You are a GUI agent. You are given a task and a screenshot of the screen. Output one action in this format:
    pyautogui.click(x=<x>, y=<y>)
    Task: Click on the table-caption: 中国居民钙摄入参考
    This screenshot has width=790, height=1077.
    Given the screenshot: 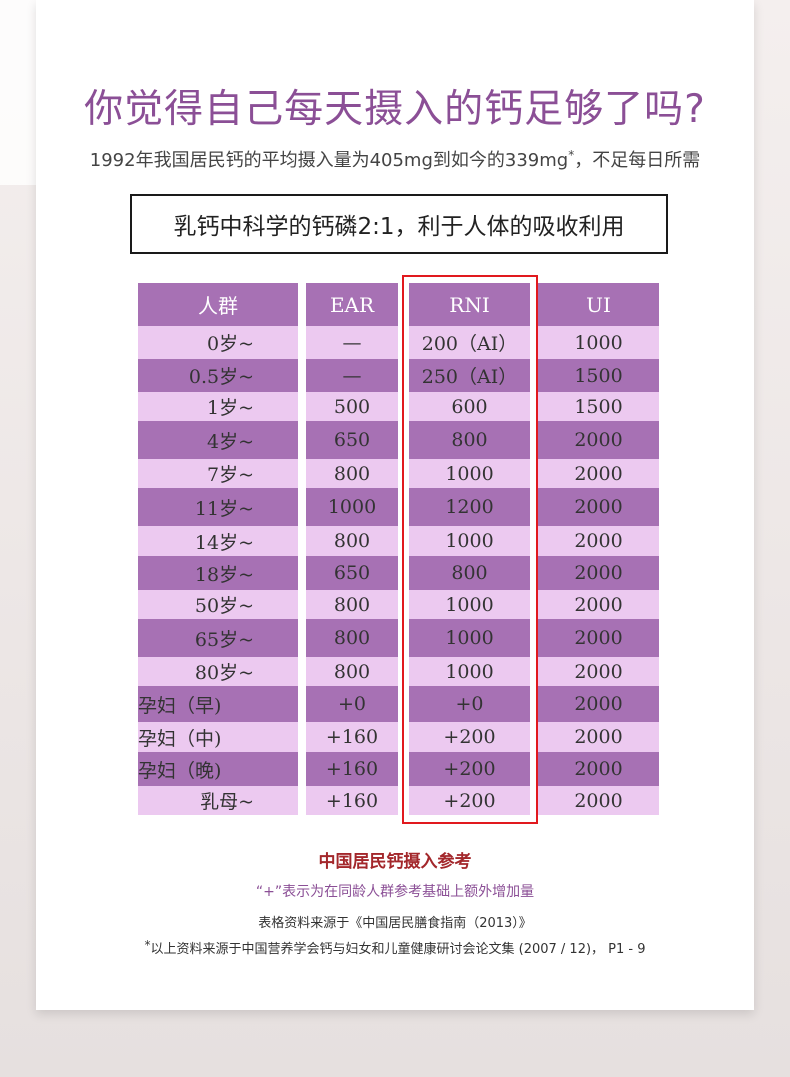 What is the action you would take?
    pyautogui.click(x=395, y=862)
    